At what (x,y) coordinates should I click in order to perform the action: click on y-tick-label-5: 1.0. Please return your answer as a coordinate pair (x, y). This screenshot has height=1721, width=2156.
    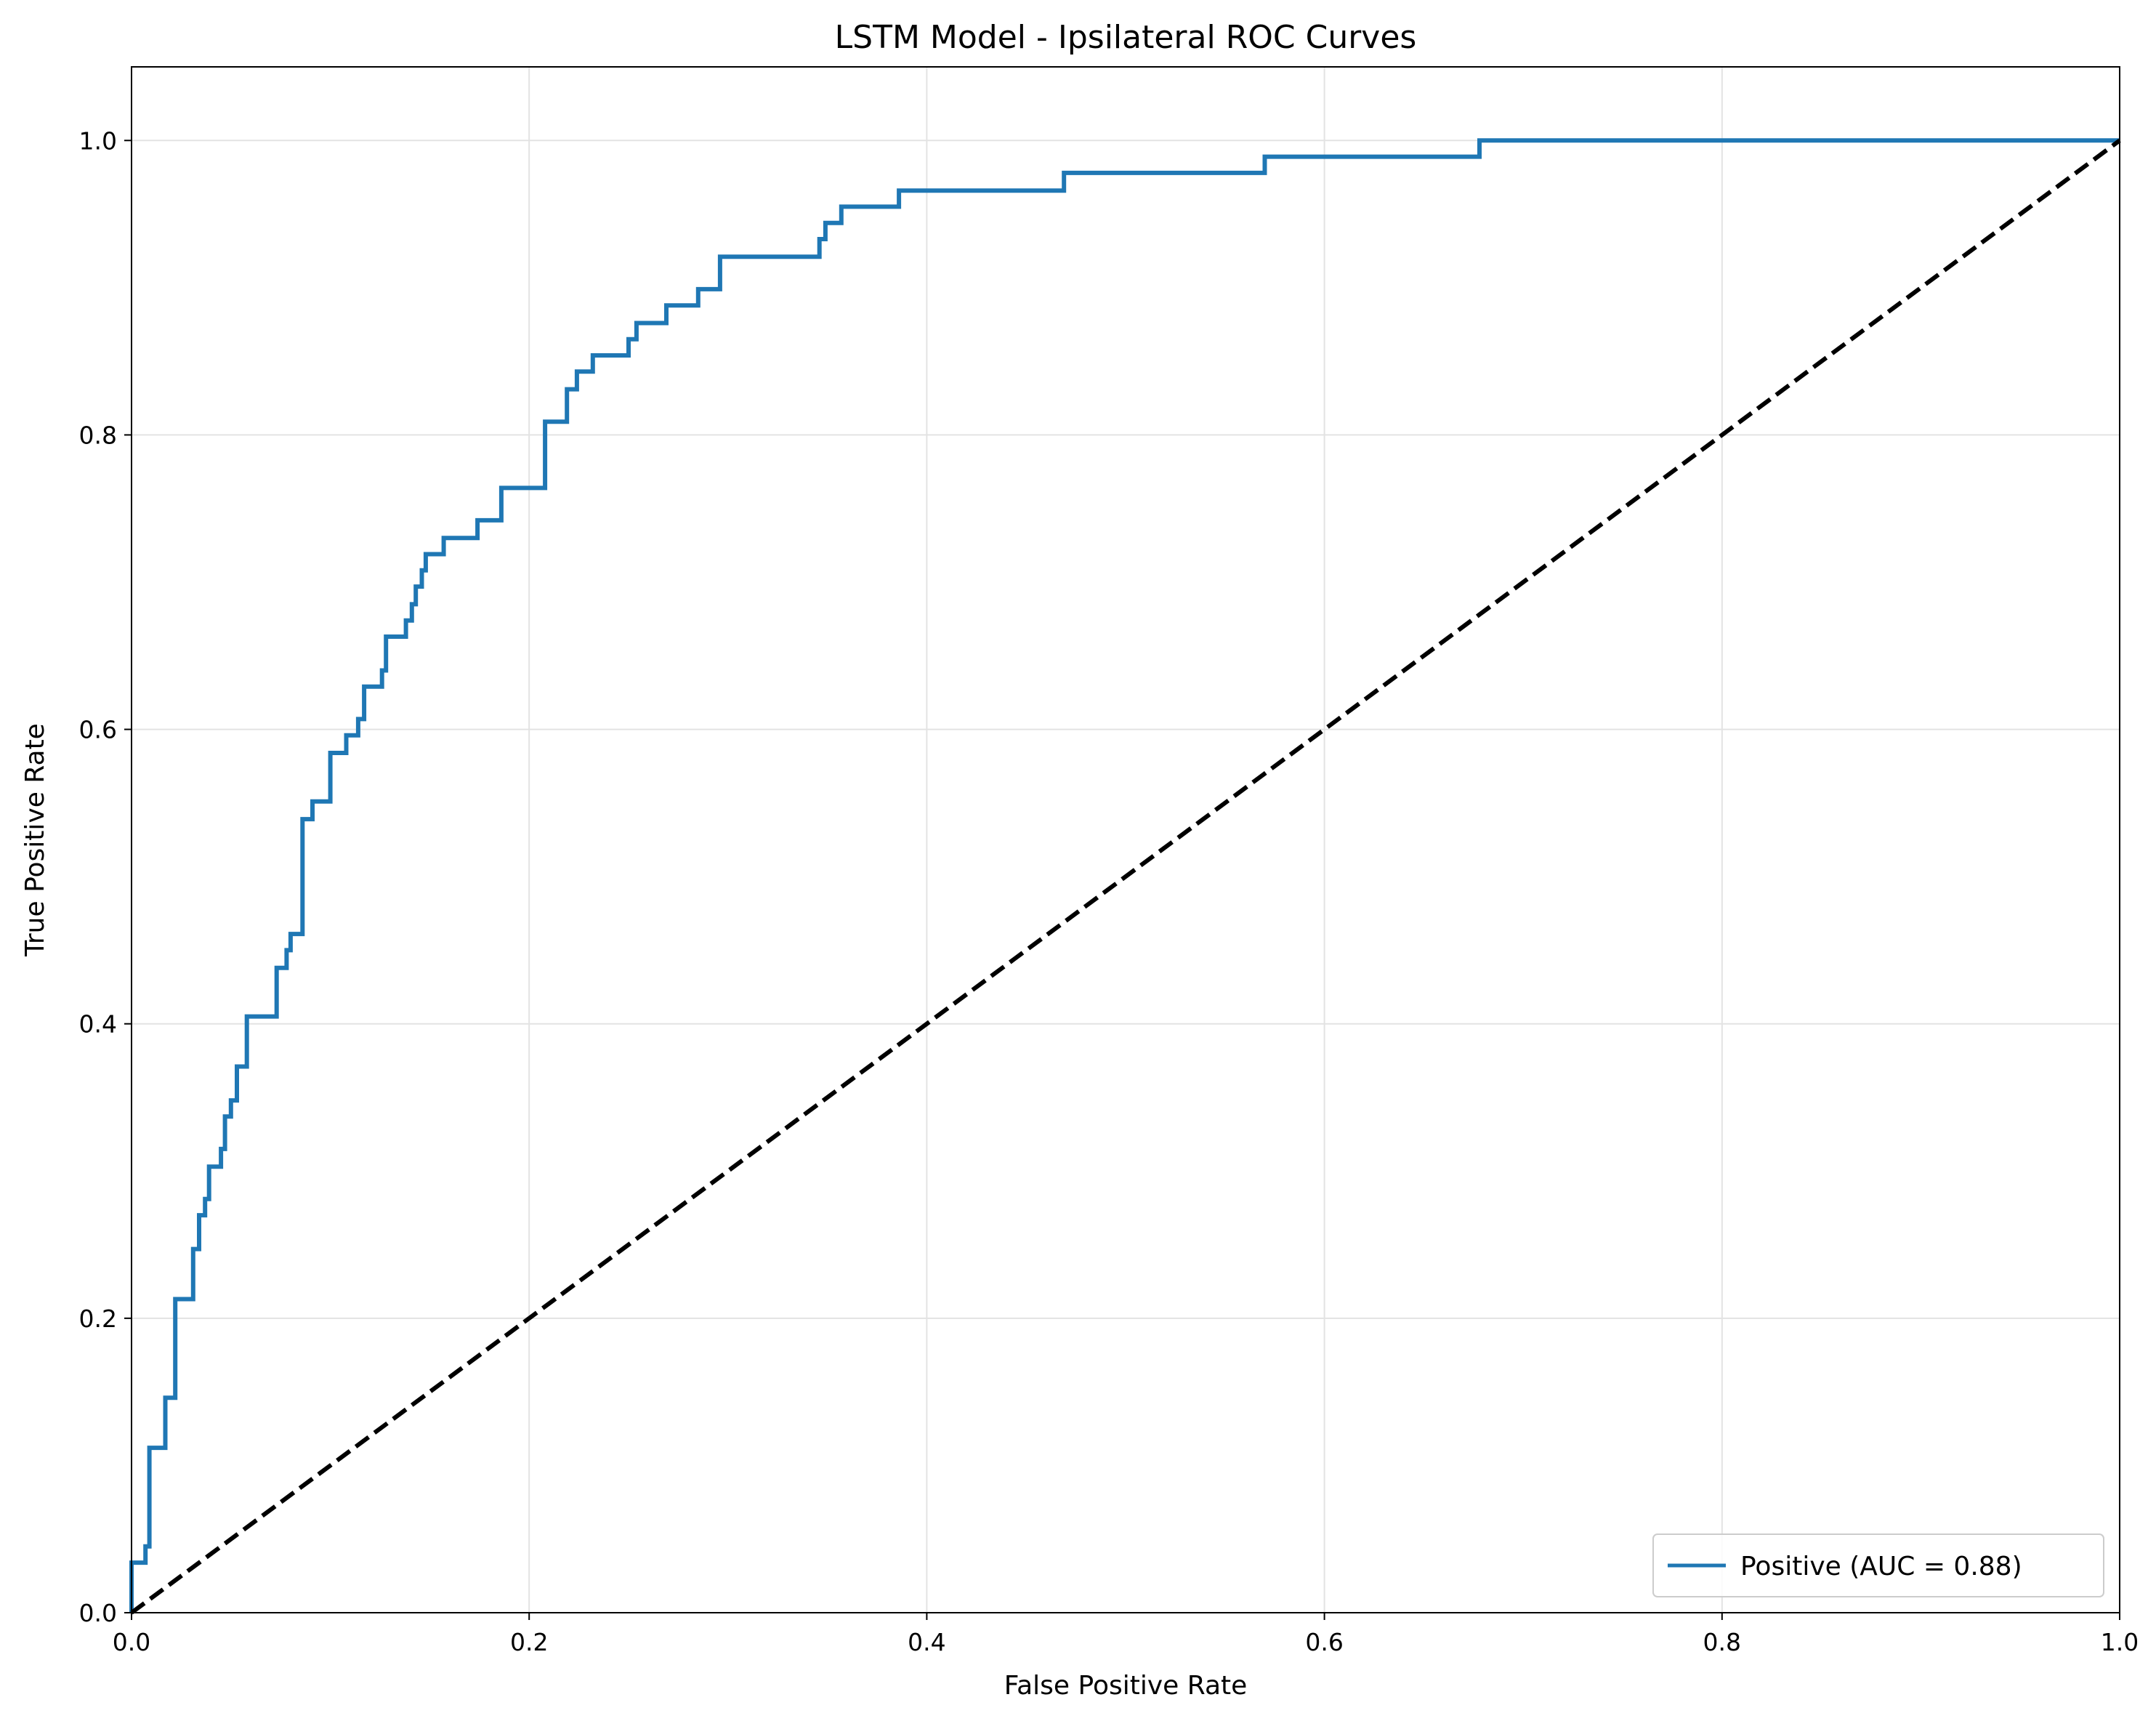
    Looking at the image, I should click on (98, 141).